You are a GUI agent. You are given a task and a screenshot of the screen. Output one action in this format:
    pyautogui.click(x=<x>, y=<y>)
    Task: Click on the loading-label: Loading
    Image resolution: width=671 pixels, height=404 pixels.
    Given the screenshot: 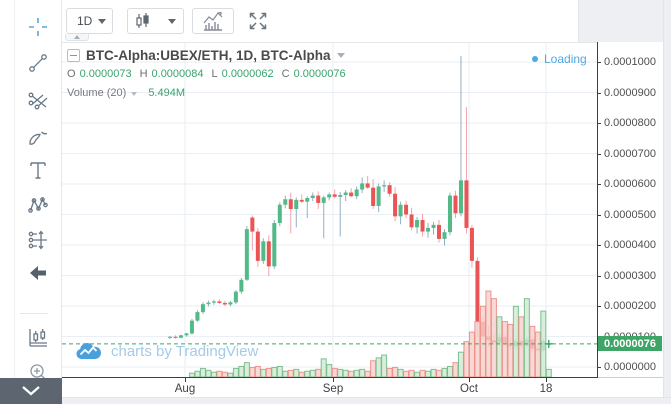 What is the action you would take?
    pyautogui.click(x=565, y=59)
    